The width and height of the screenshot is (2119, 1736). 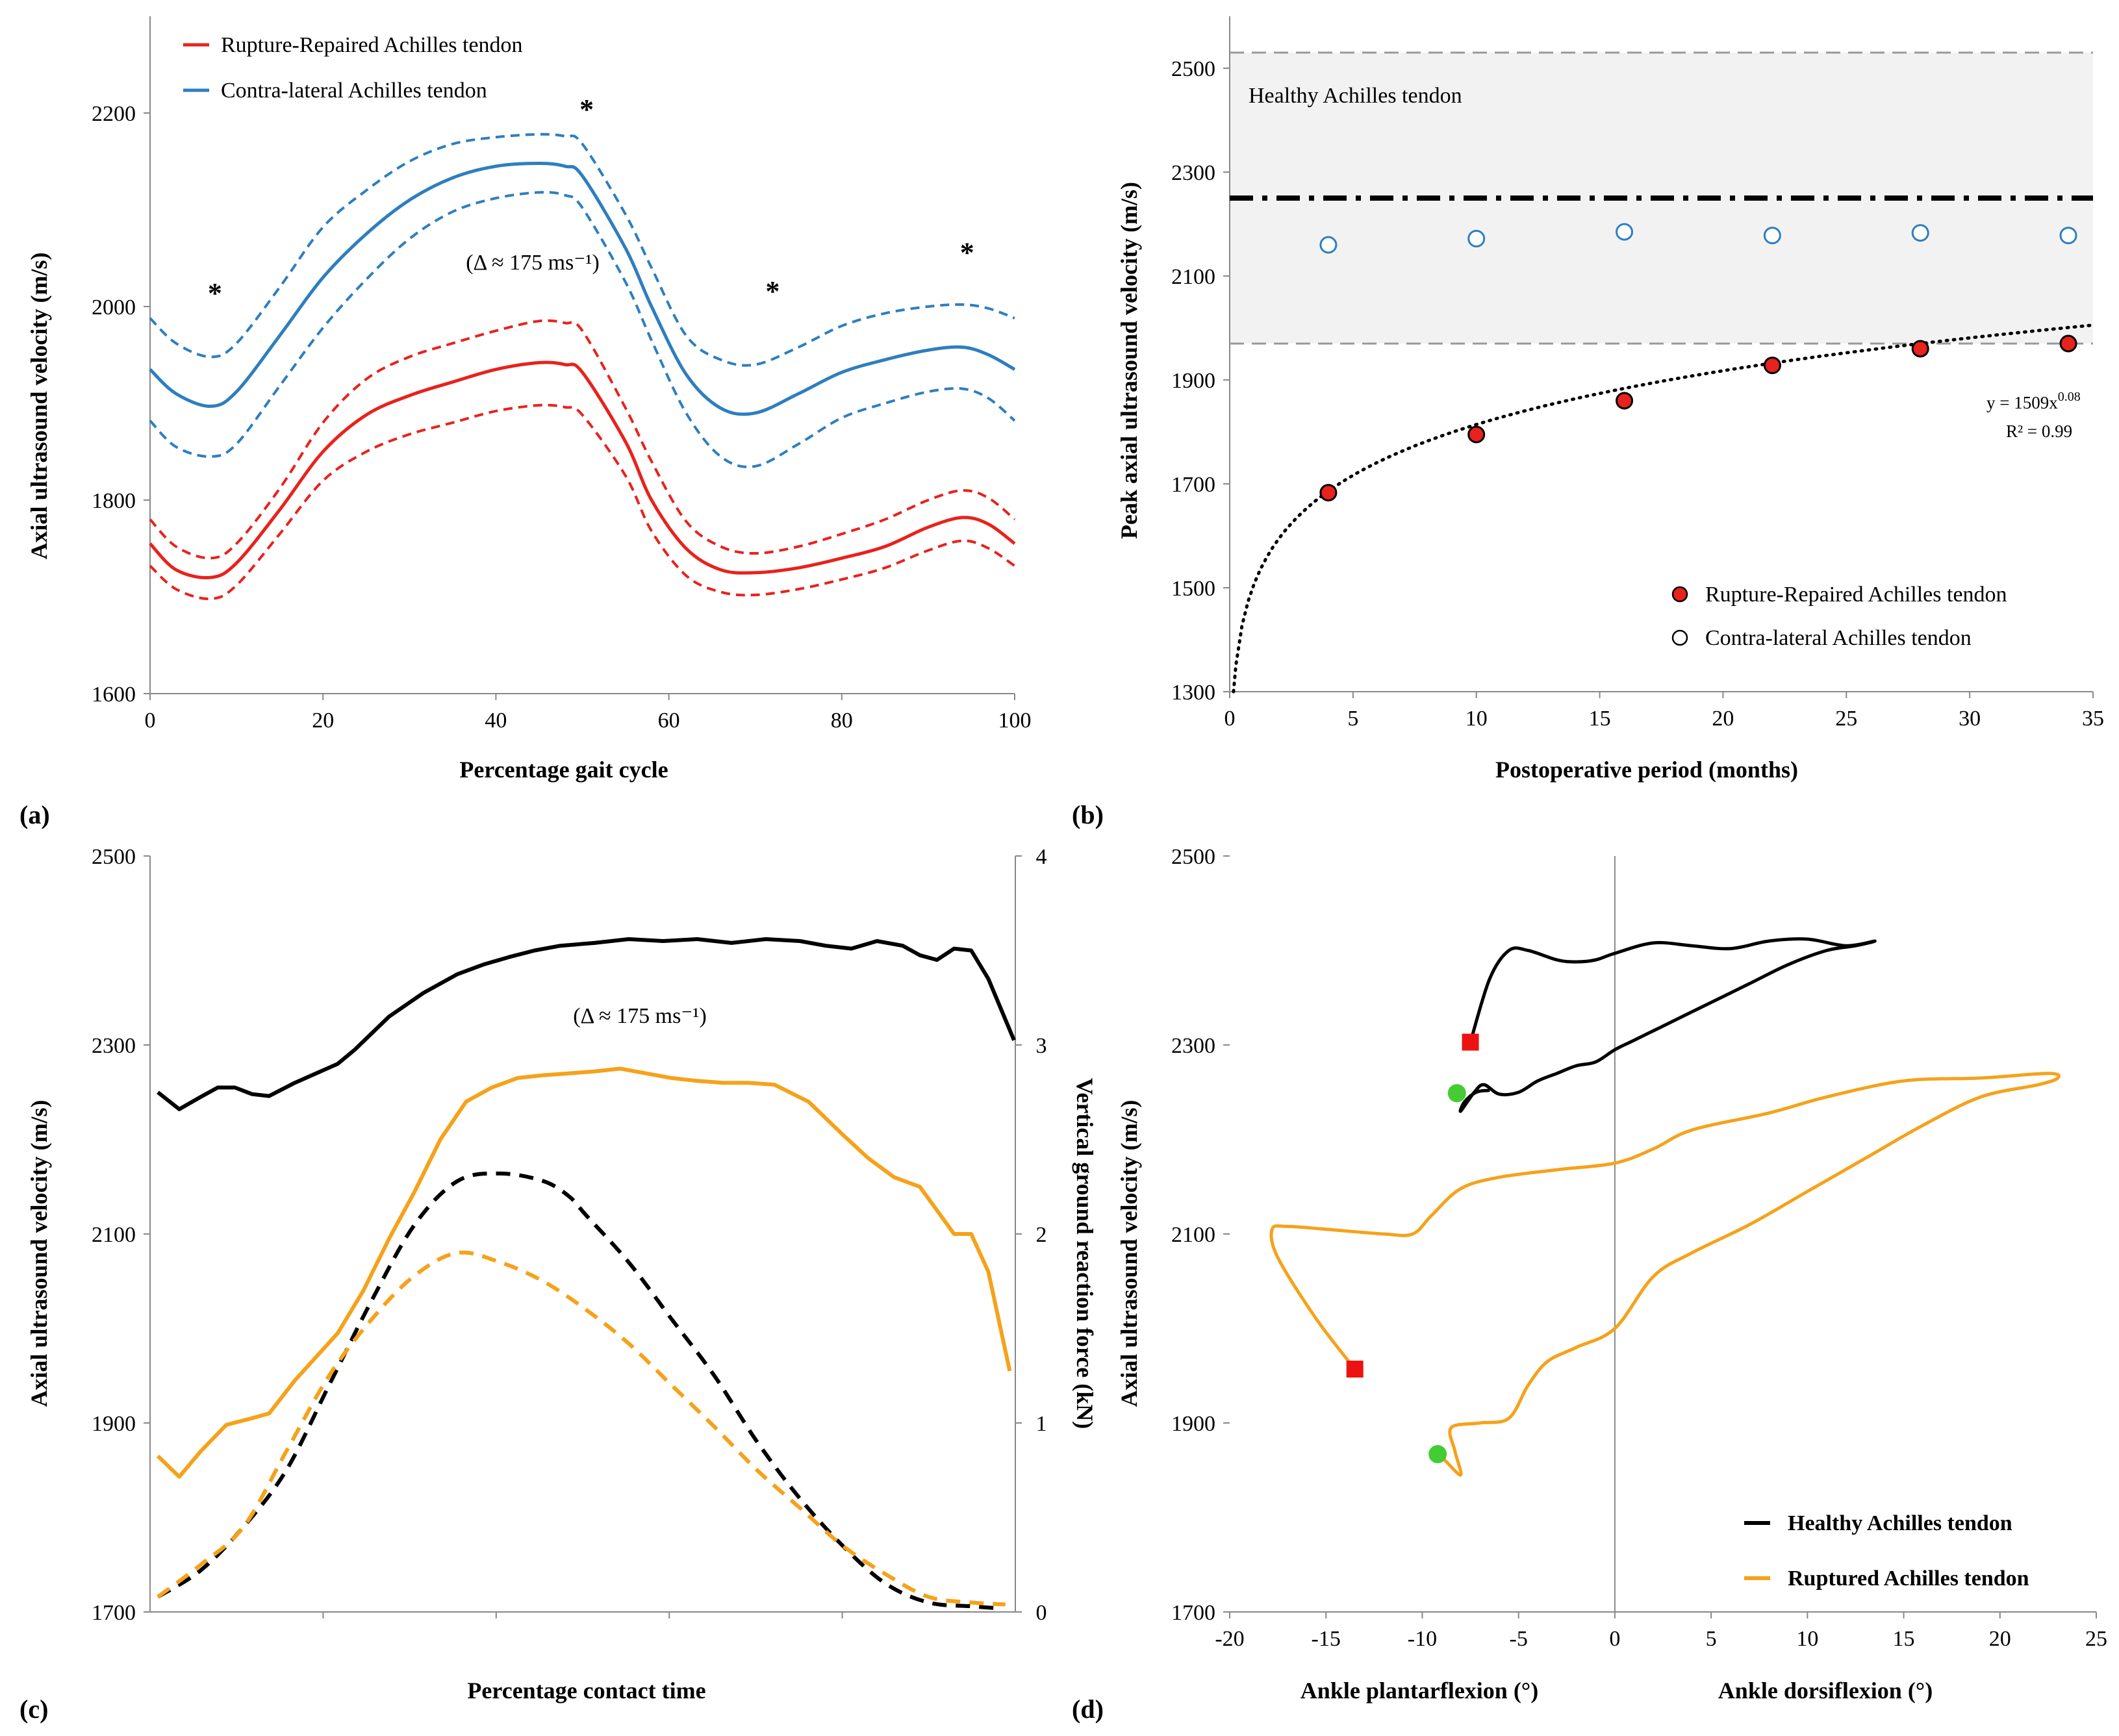 What do you see at coordinates (1088, 814) in the screenshot?
I see `panel-b-label: (b)` at bounding box center [1088, 814].